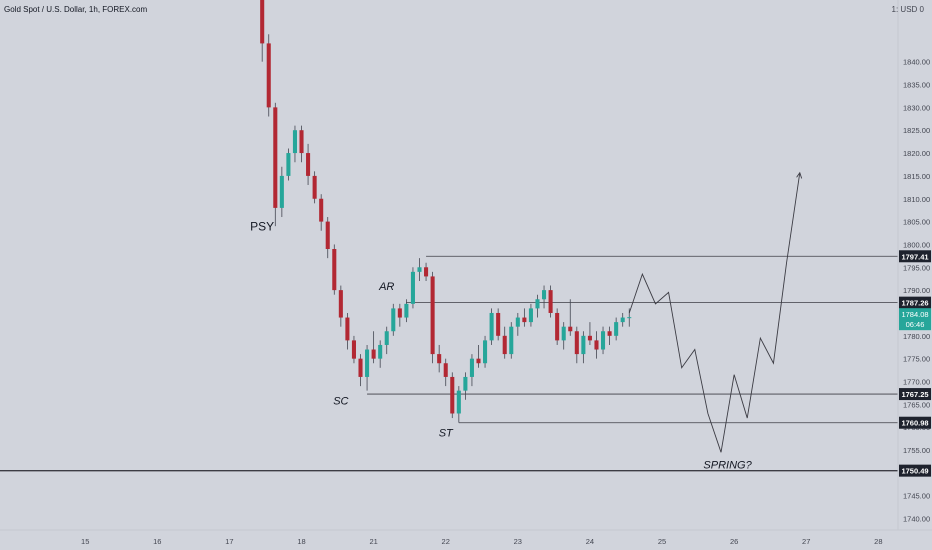 The image size is (932, 550). Describe the element at coordinates (446, 541) in the screenshot. I see `x-tick-label: 22` at that location.